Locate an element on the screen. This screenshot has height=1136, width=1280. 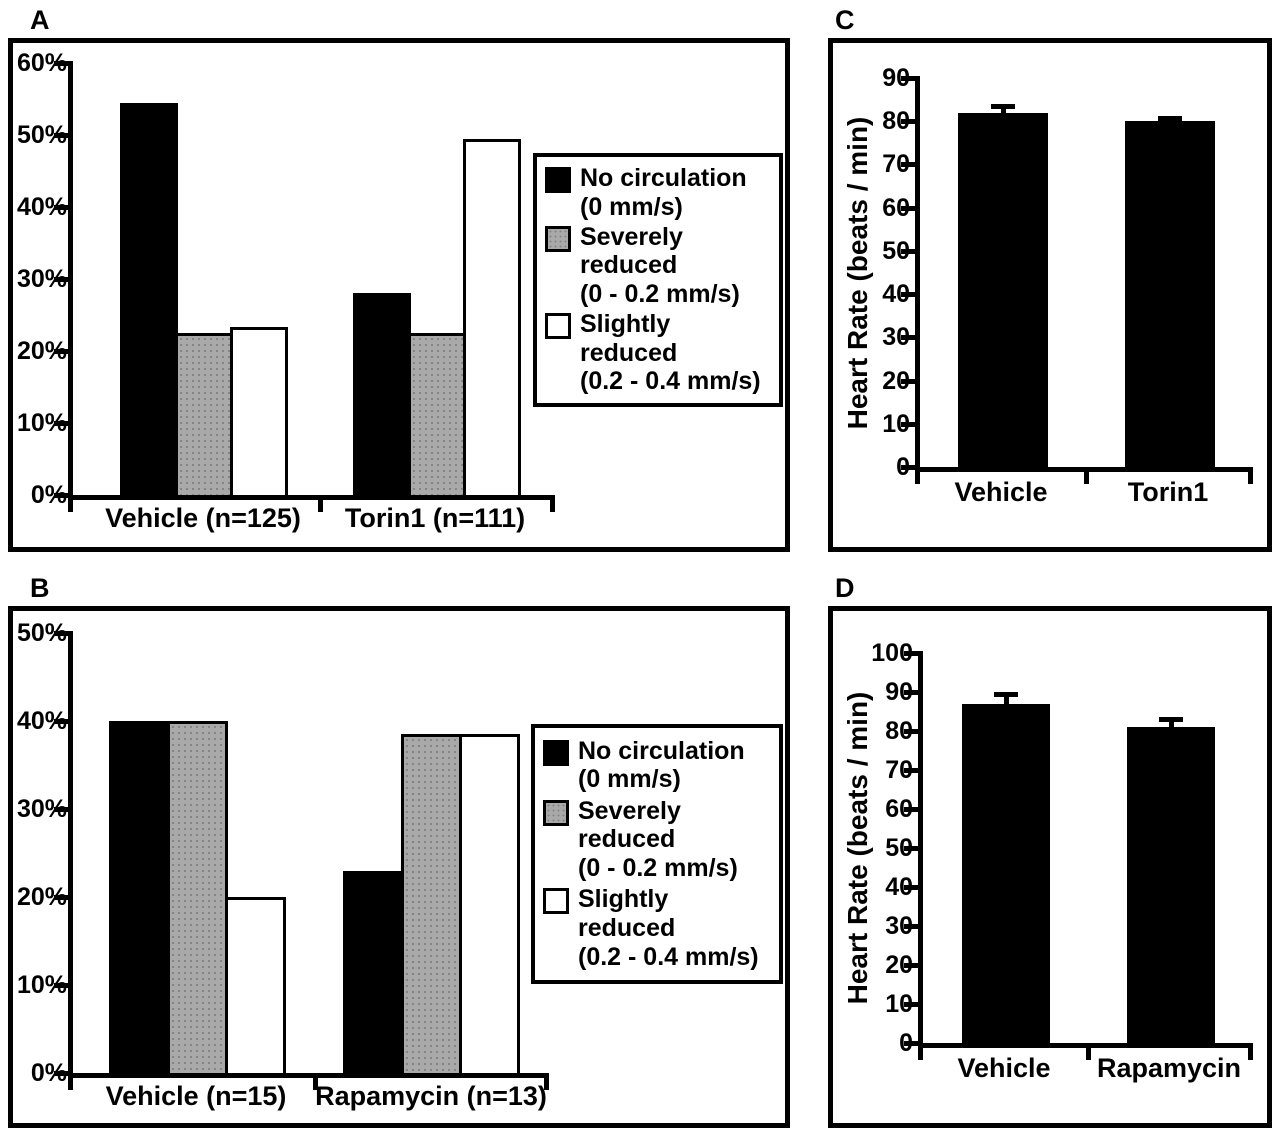
black-swatch is located at coordinates (556, 752).